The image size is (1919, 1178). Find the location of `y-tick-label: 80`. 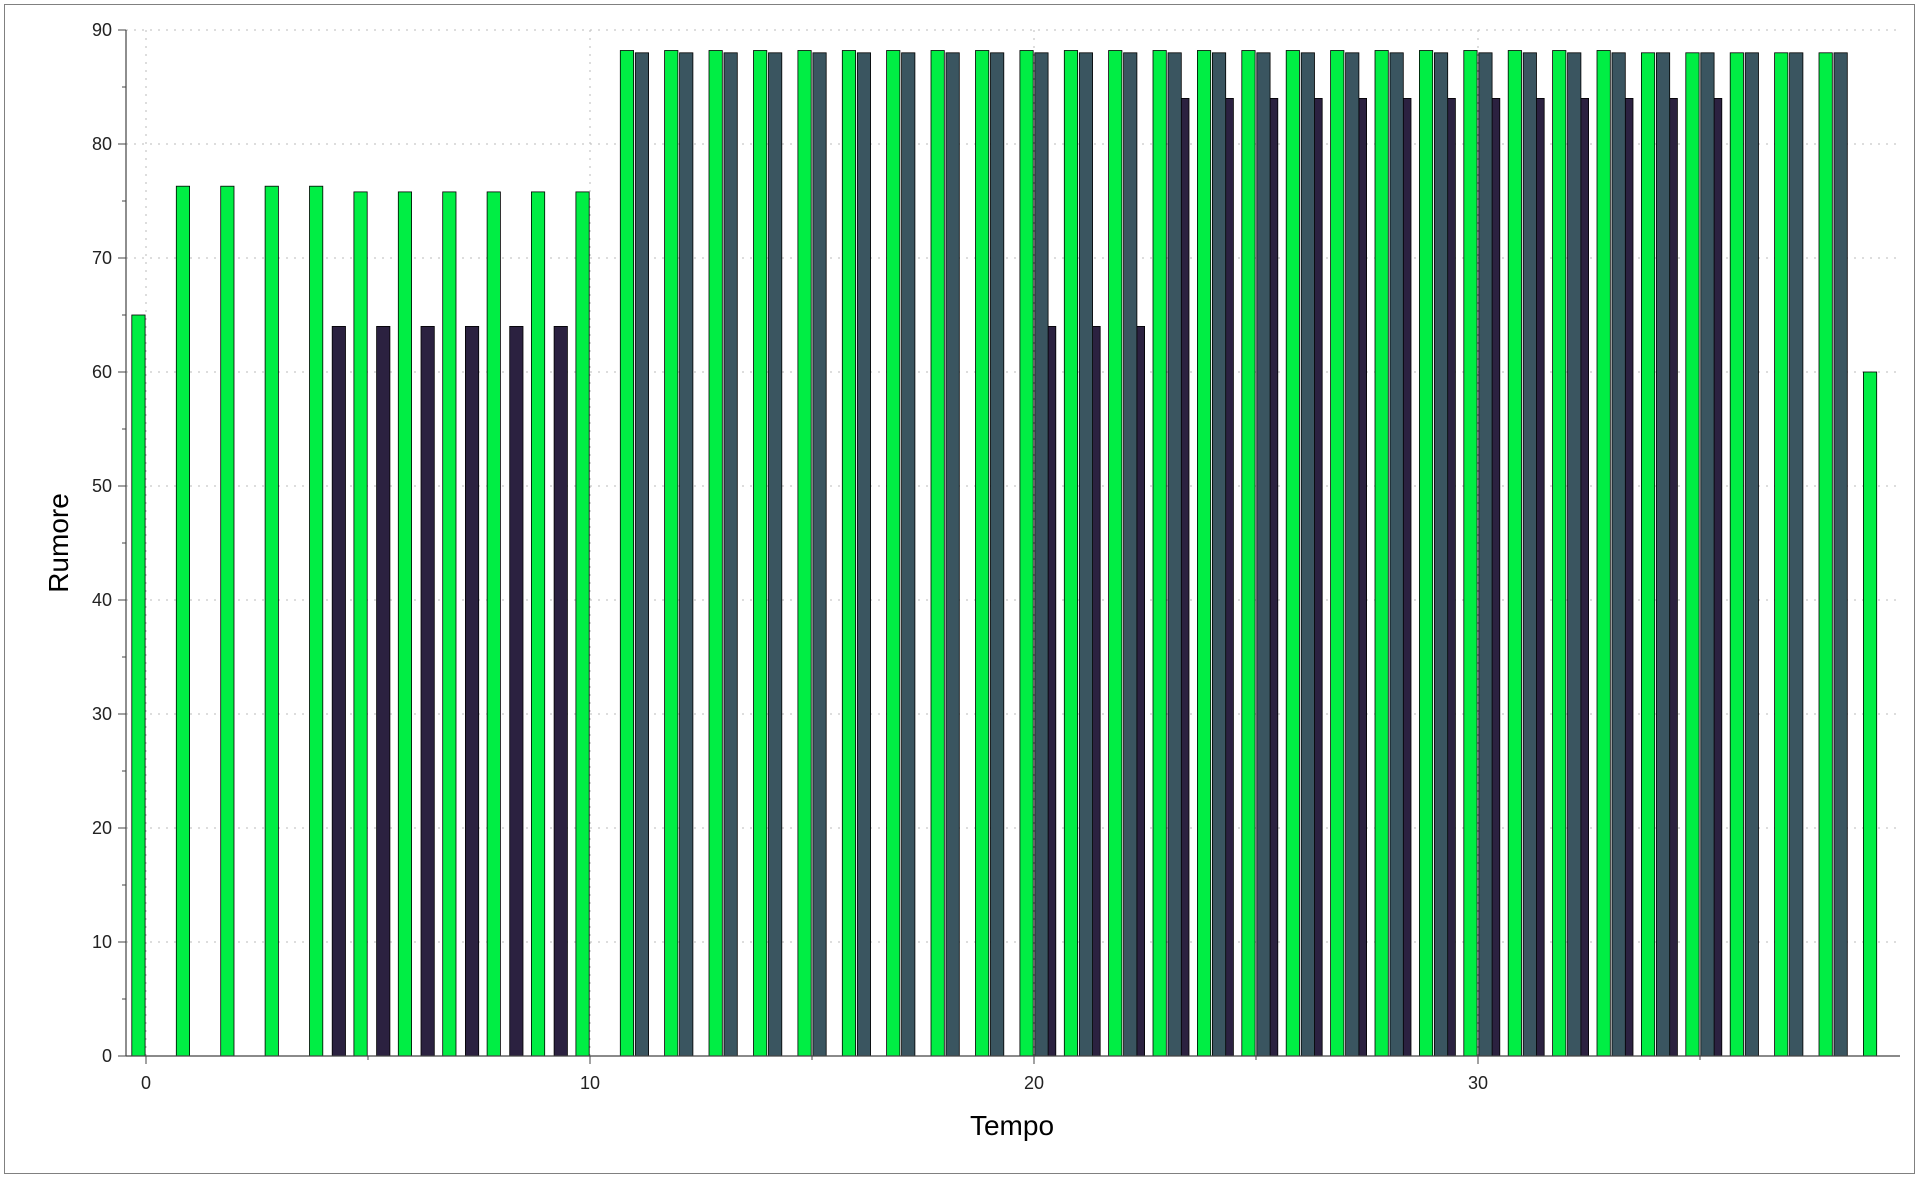

y-tick-label: 80 is located at coordinates (102, 144).